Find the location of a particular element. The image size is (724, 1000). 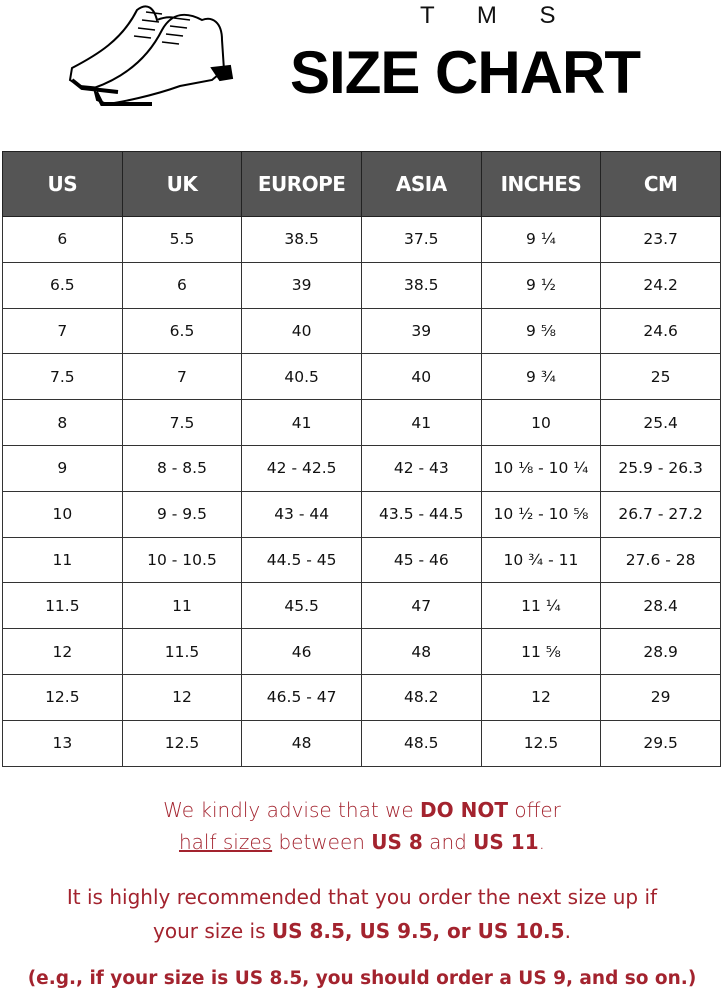

cell-europe: 41 is located at coordinates (301, 422).